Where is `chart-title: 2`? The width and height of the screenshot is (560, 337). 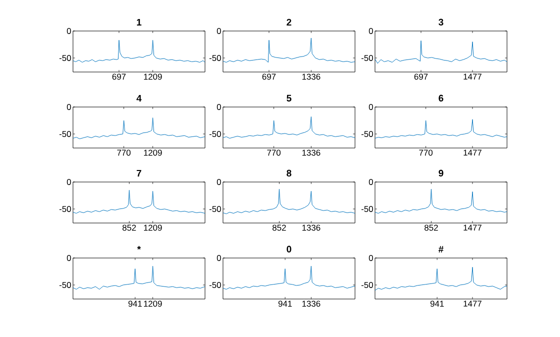
chart-title: 2 is located at coordinates (289, 22).